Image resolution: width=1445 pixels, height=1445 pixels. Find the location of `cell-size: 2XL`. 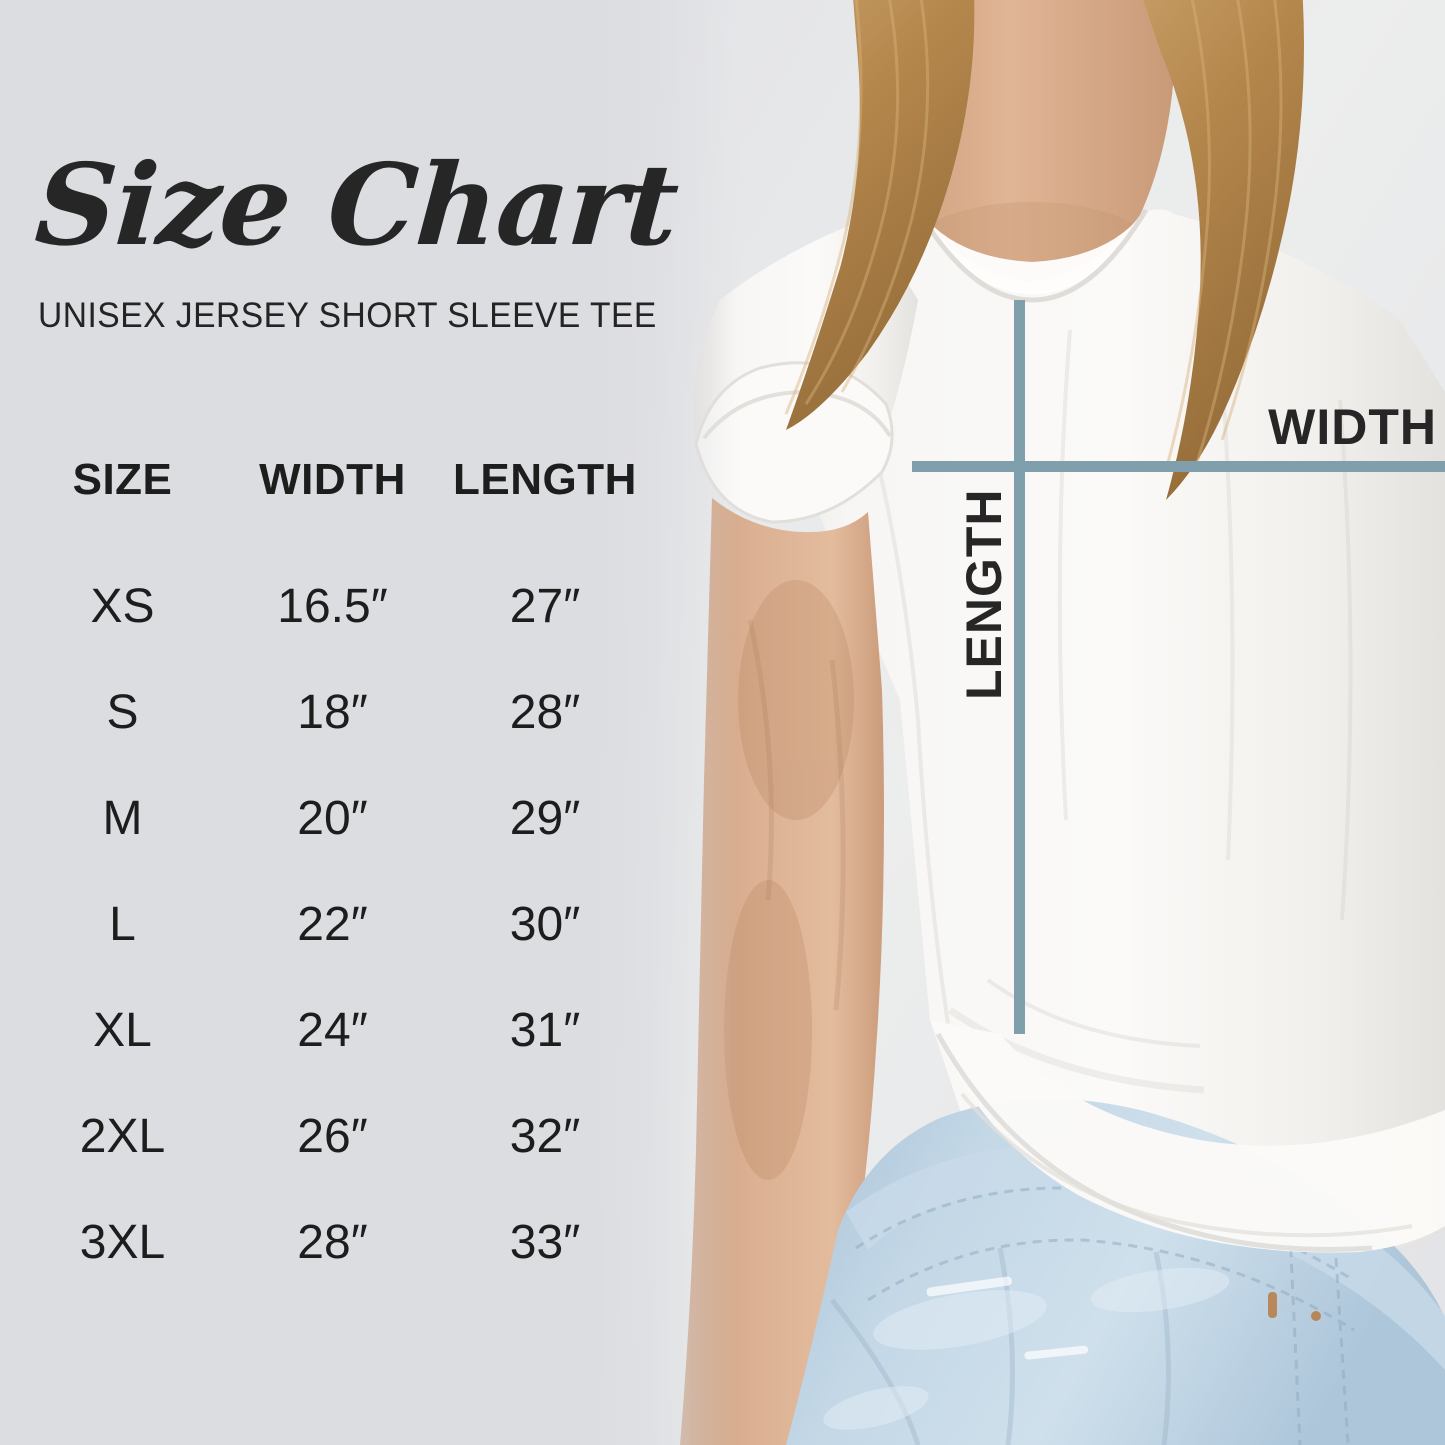

cell-size: 2XL is located at coordinates (122, 1136).